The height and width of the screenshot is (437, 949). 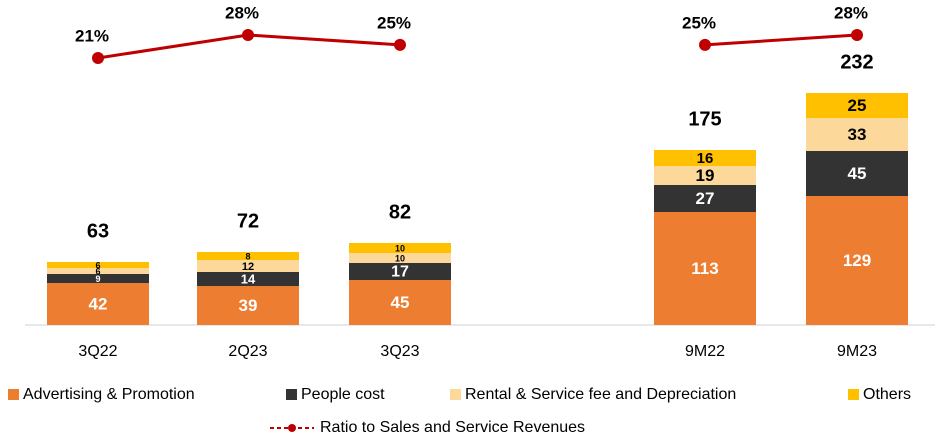 What do you see at coordinates (887, 394) in the screenshot?
I see `legend-label: Others` at bounding box center [887, 394].